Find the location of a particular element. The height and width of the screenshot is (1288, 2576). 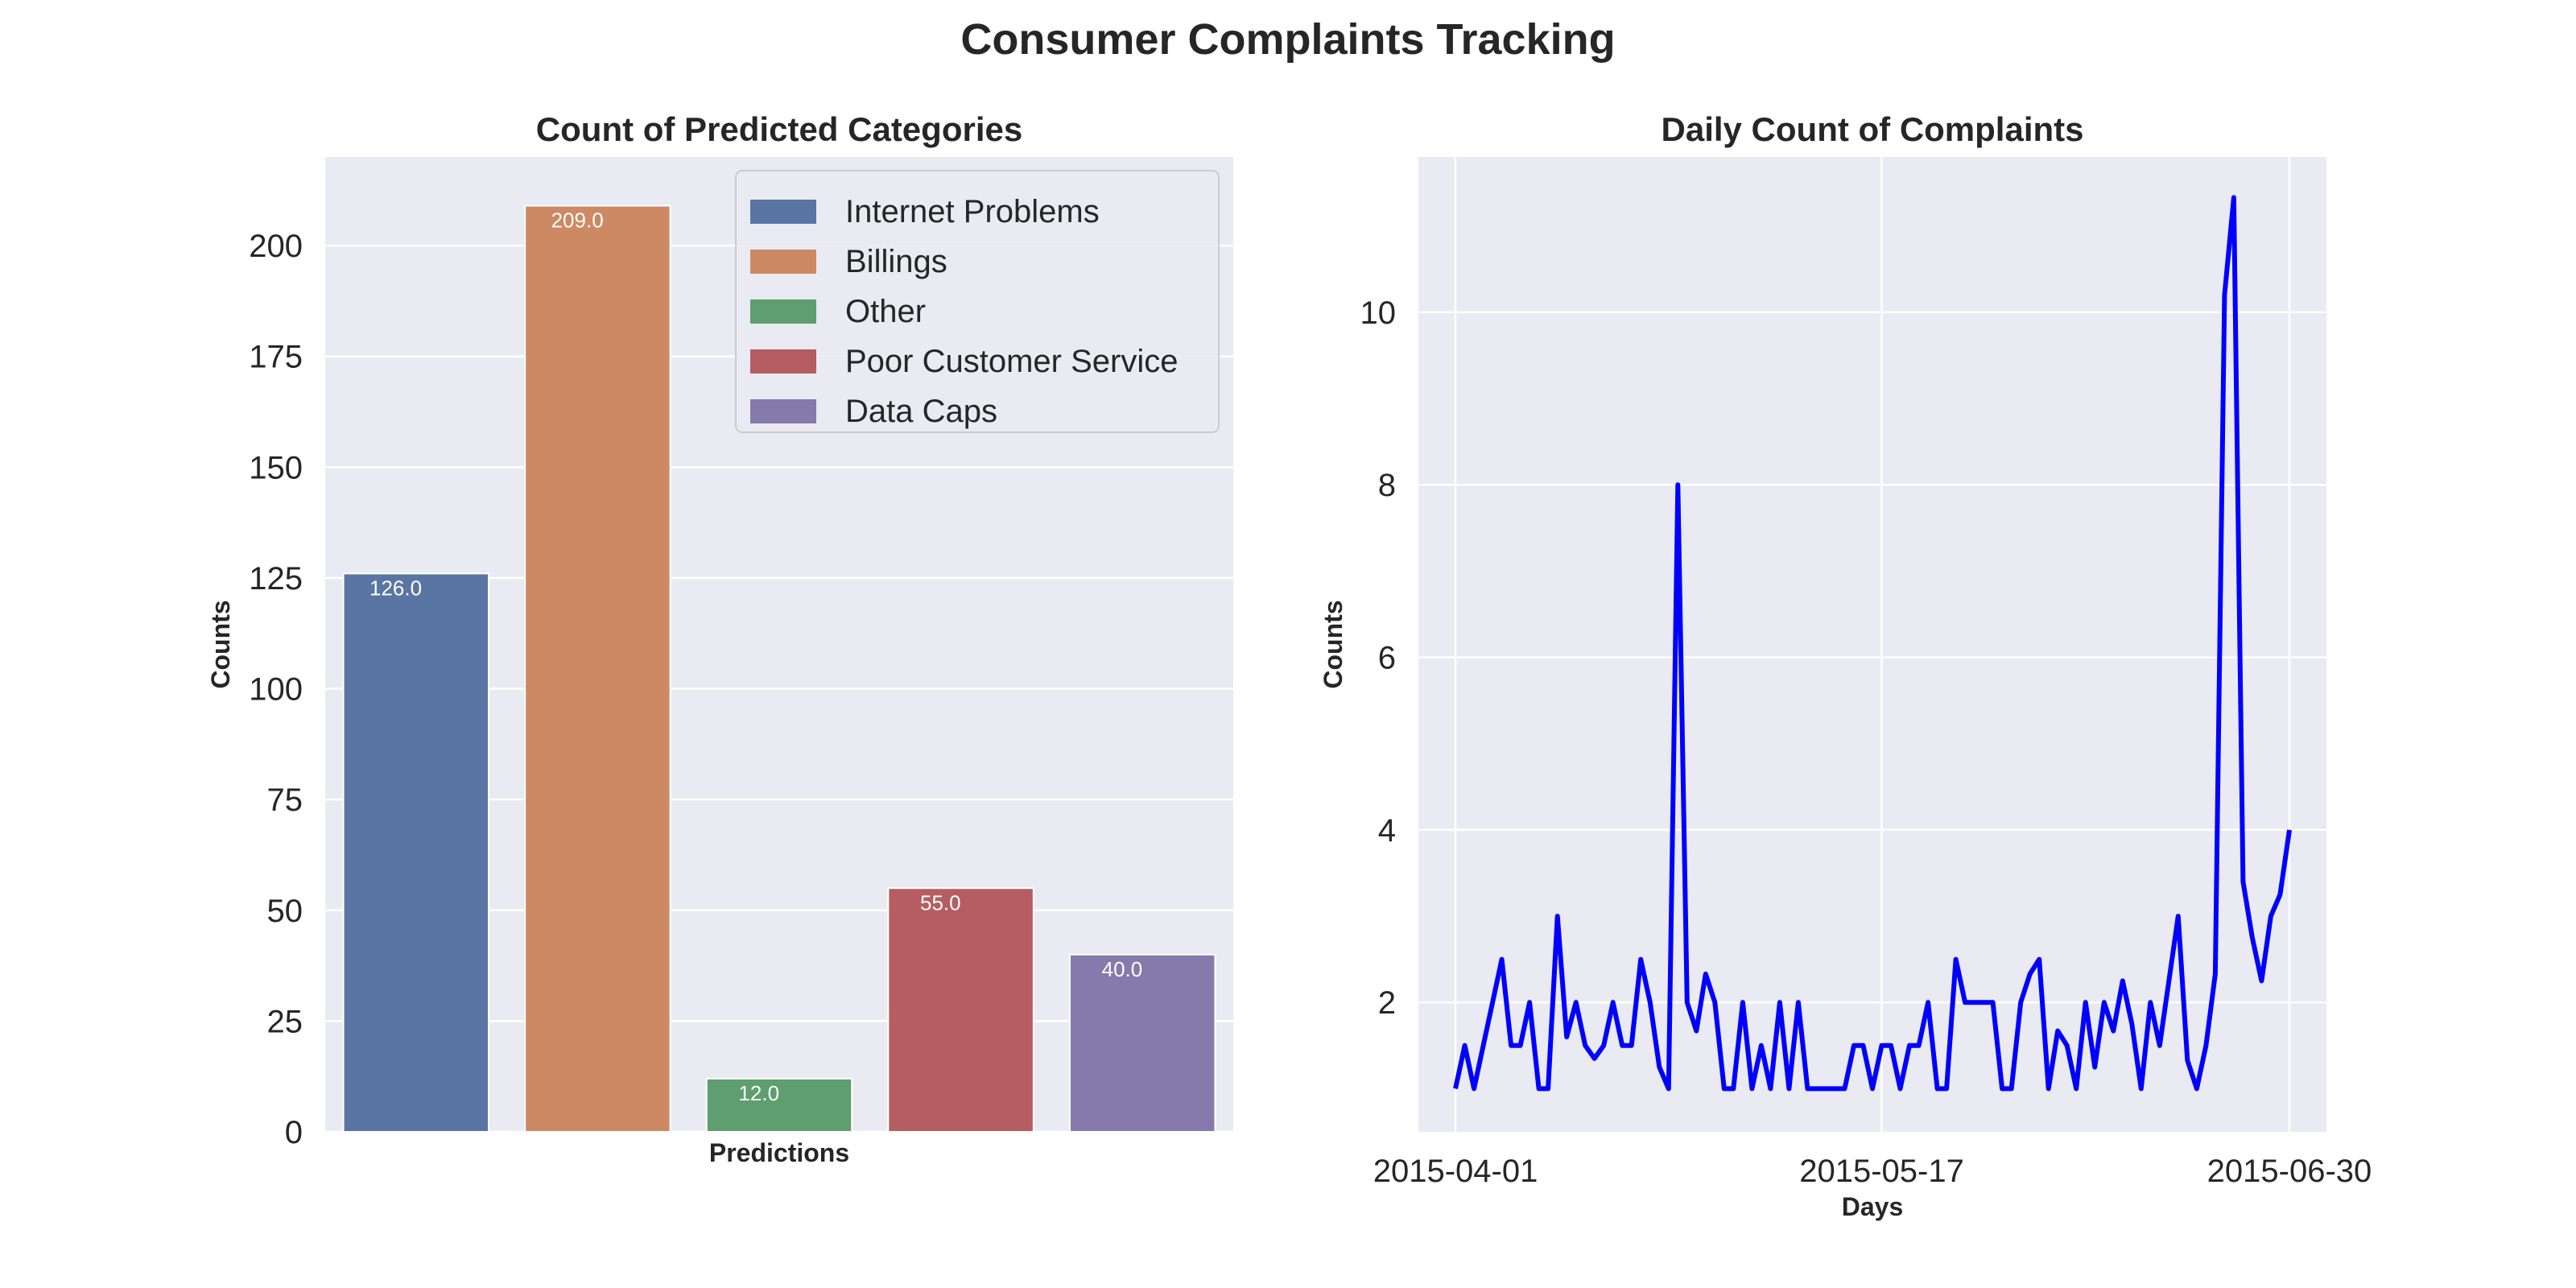

legend-entry: Billings is located at coordinates (896, 261).